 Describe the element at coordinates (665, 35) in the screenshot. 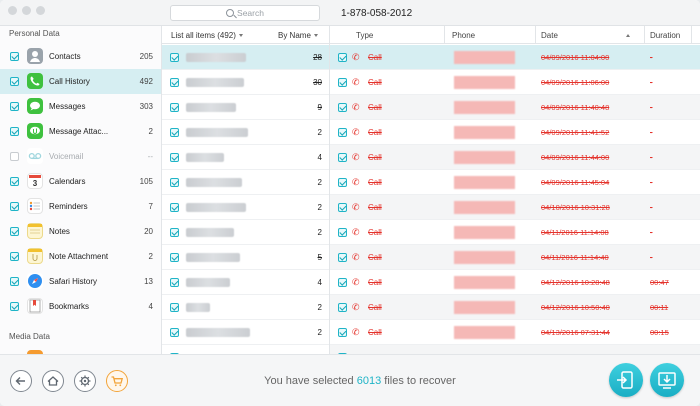

I see `column-header-duration: Duration` at that location.